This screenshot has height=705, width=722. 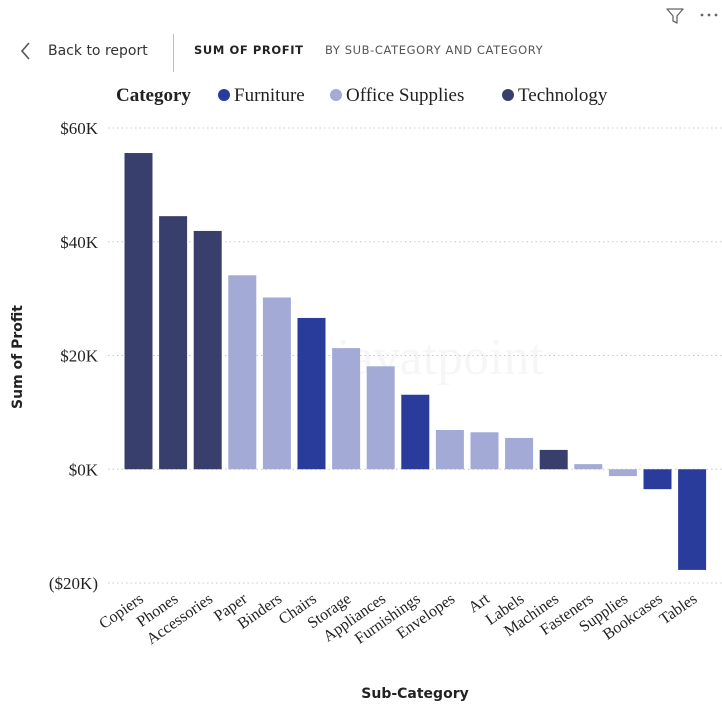 I want to click on x-axis-title: Sub-Category, so click(x=414, y=694).